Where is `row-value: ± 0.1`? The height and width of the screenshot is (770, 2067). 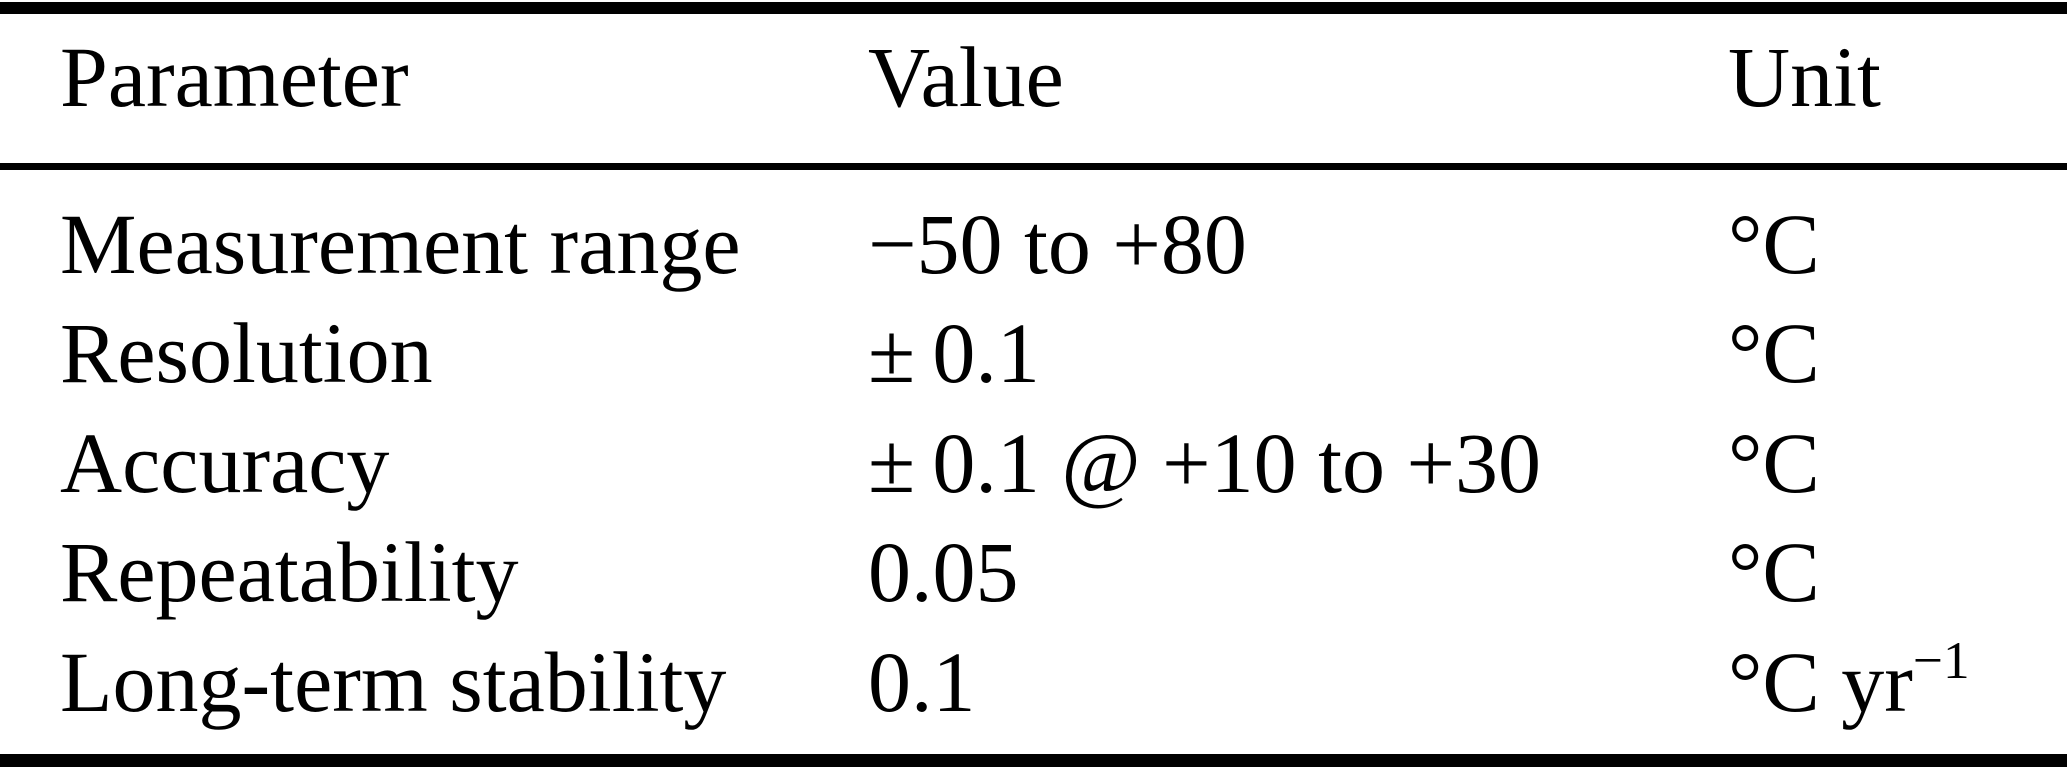
row-value: ± 0.1 is located at coordinates (954, 353).